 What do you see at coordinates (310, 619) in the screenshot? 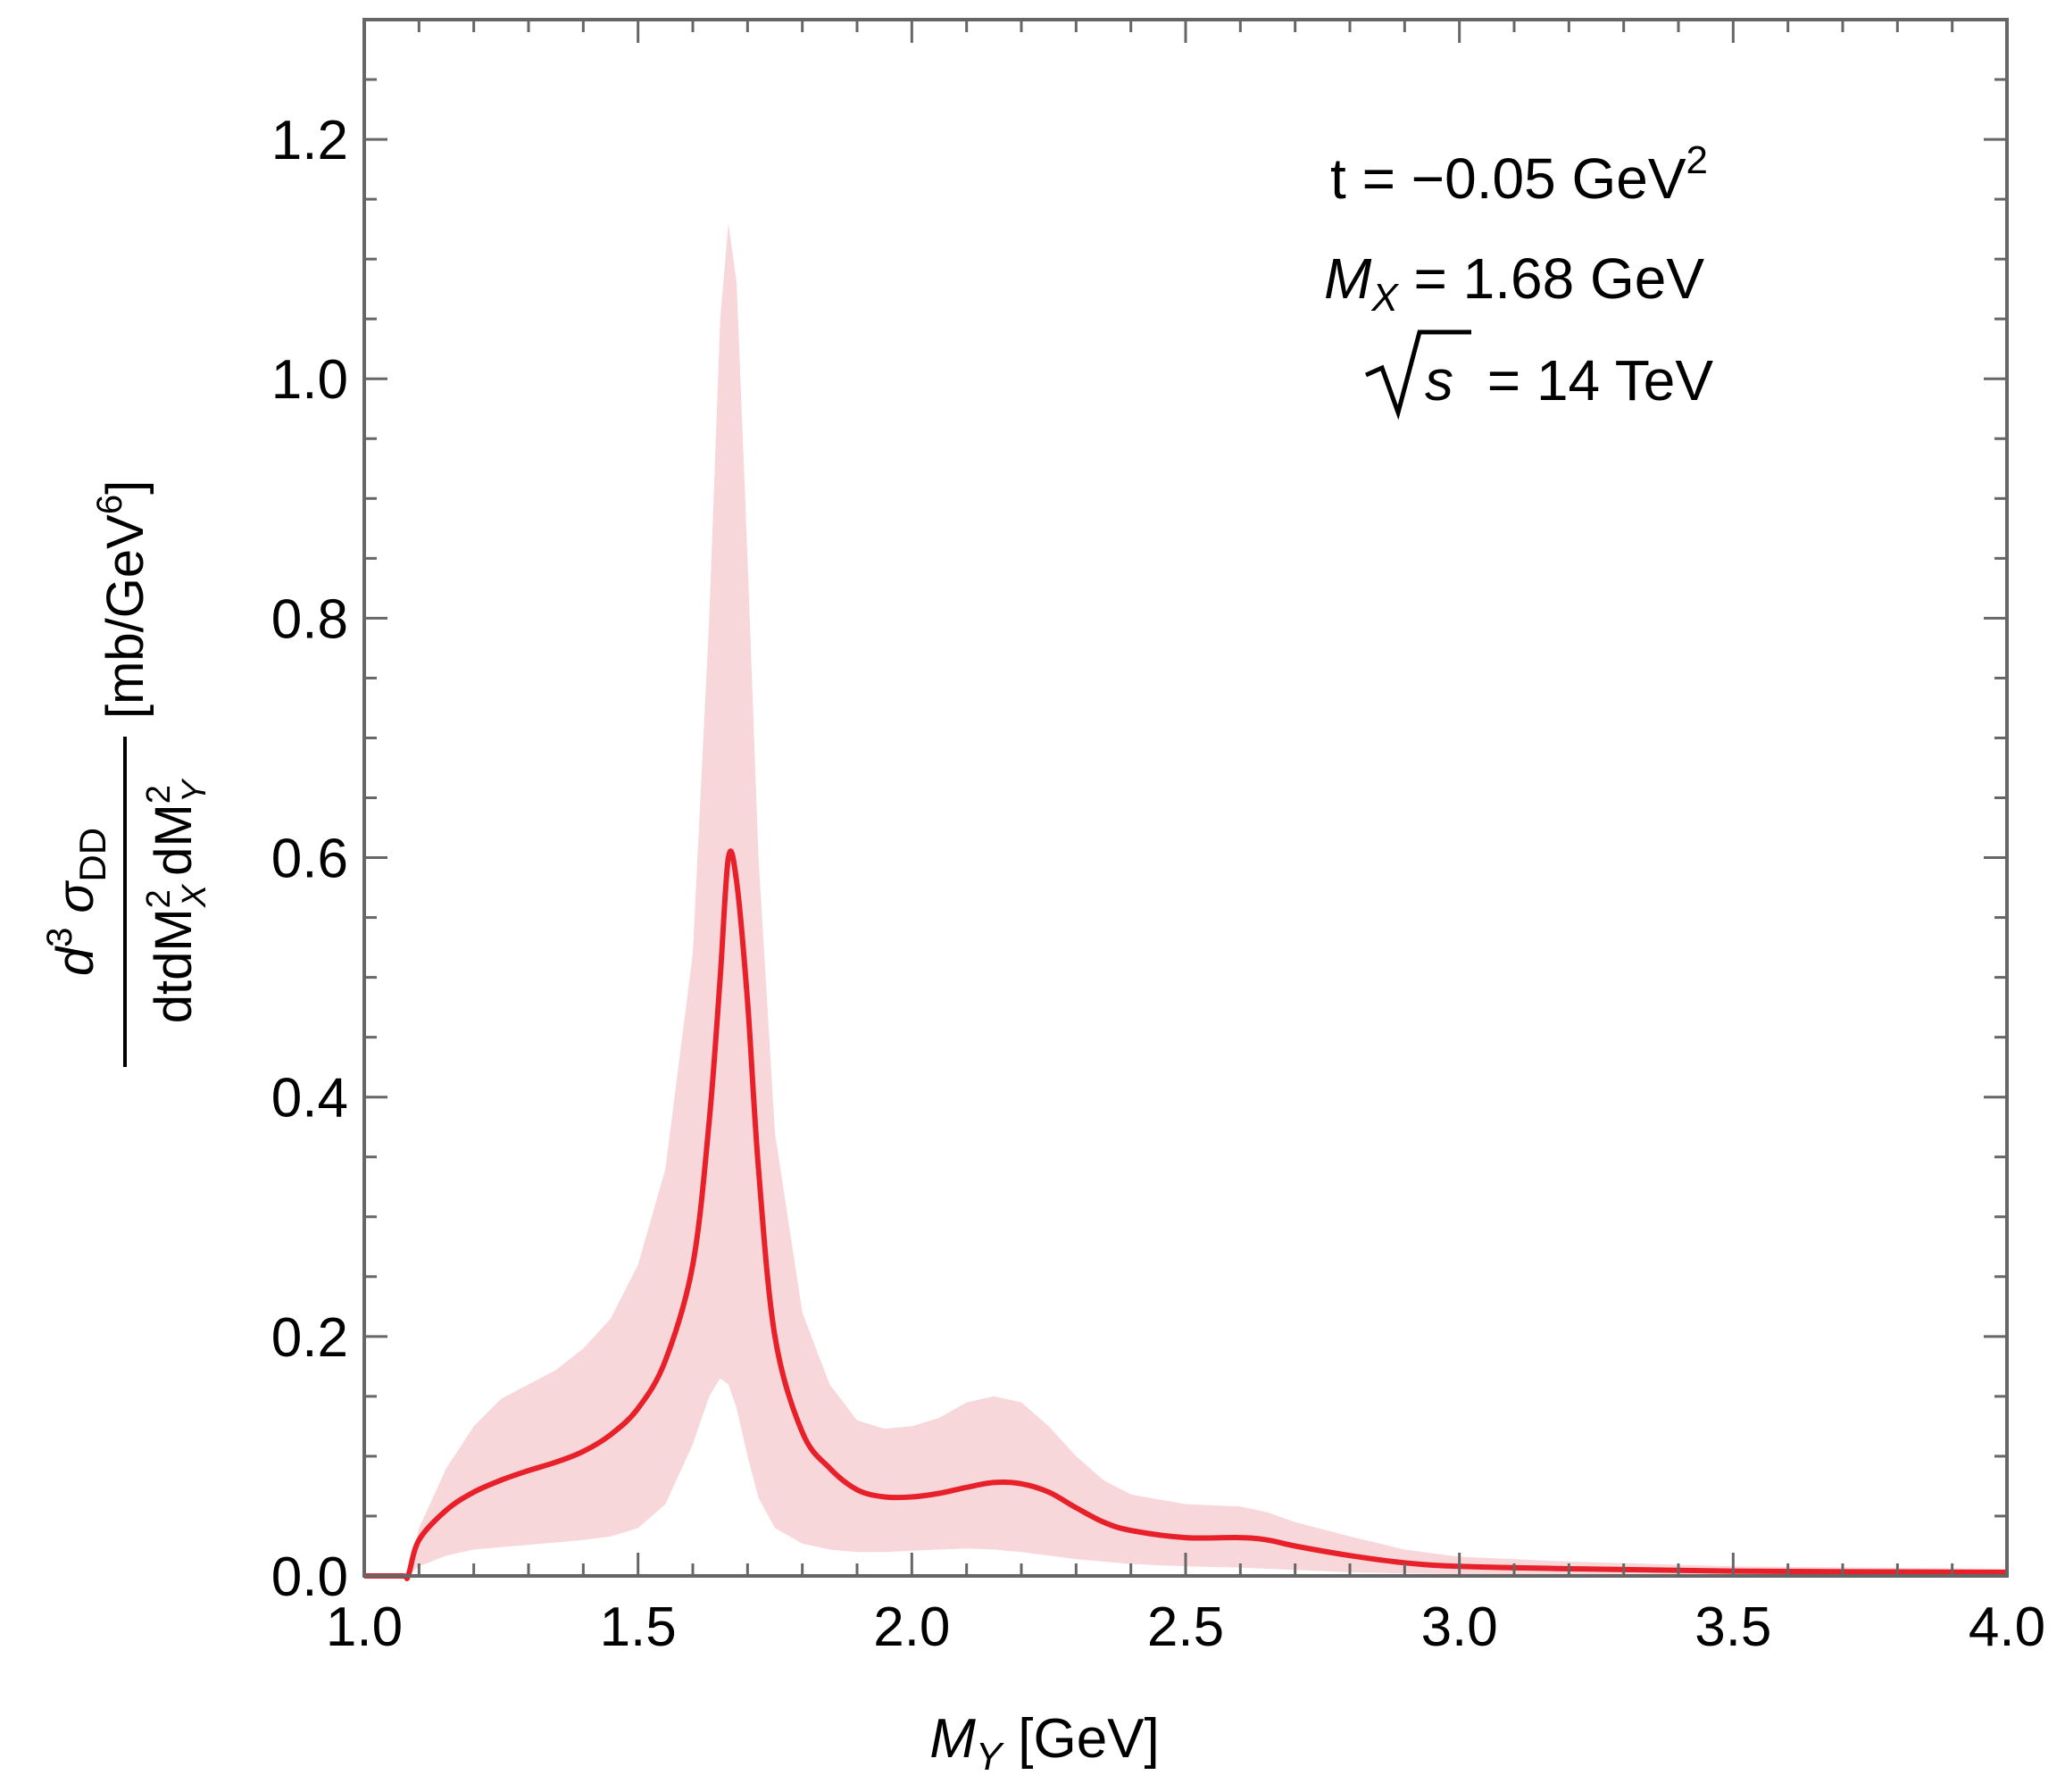
I see `y-tick-label: 0.8` at bounding box center [310, 619].